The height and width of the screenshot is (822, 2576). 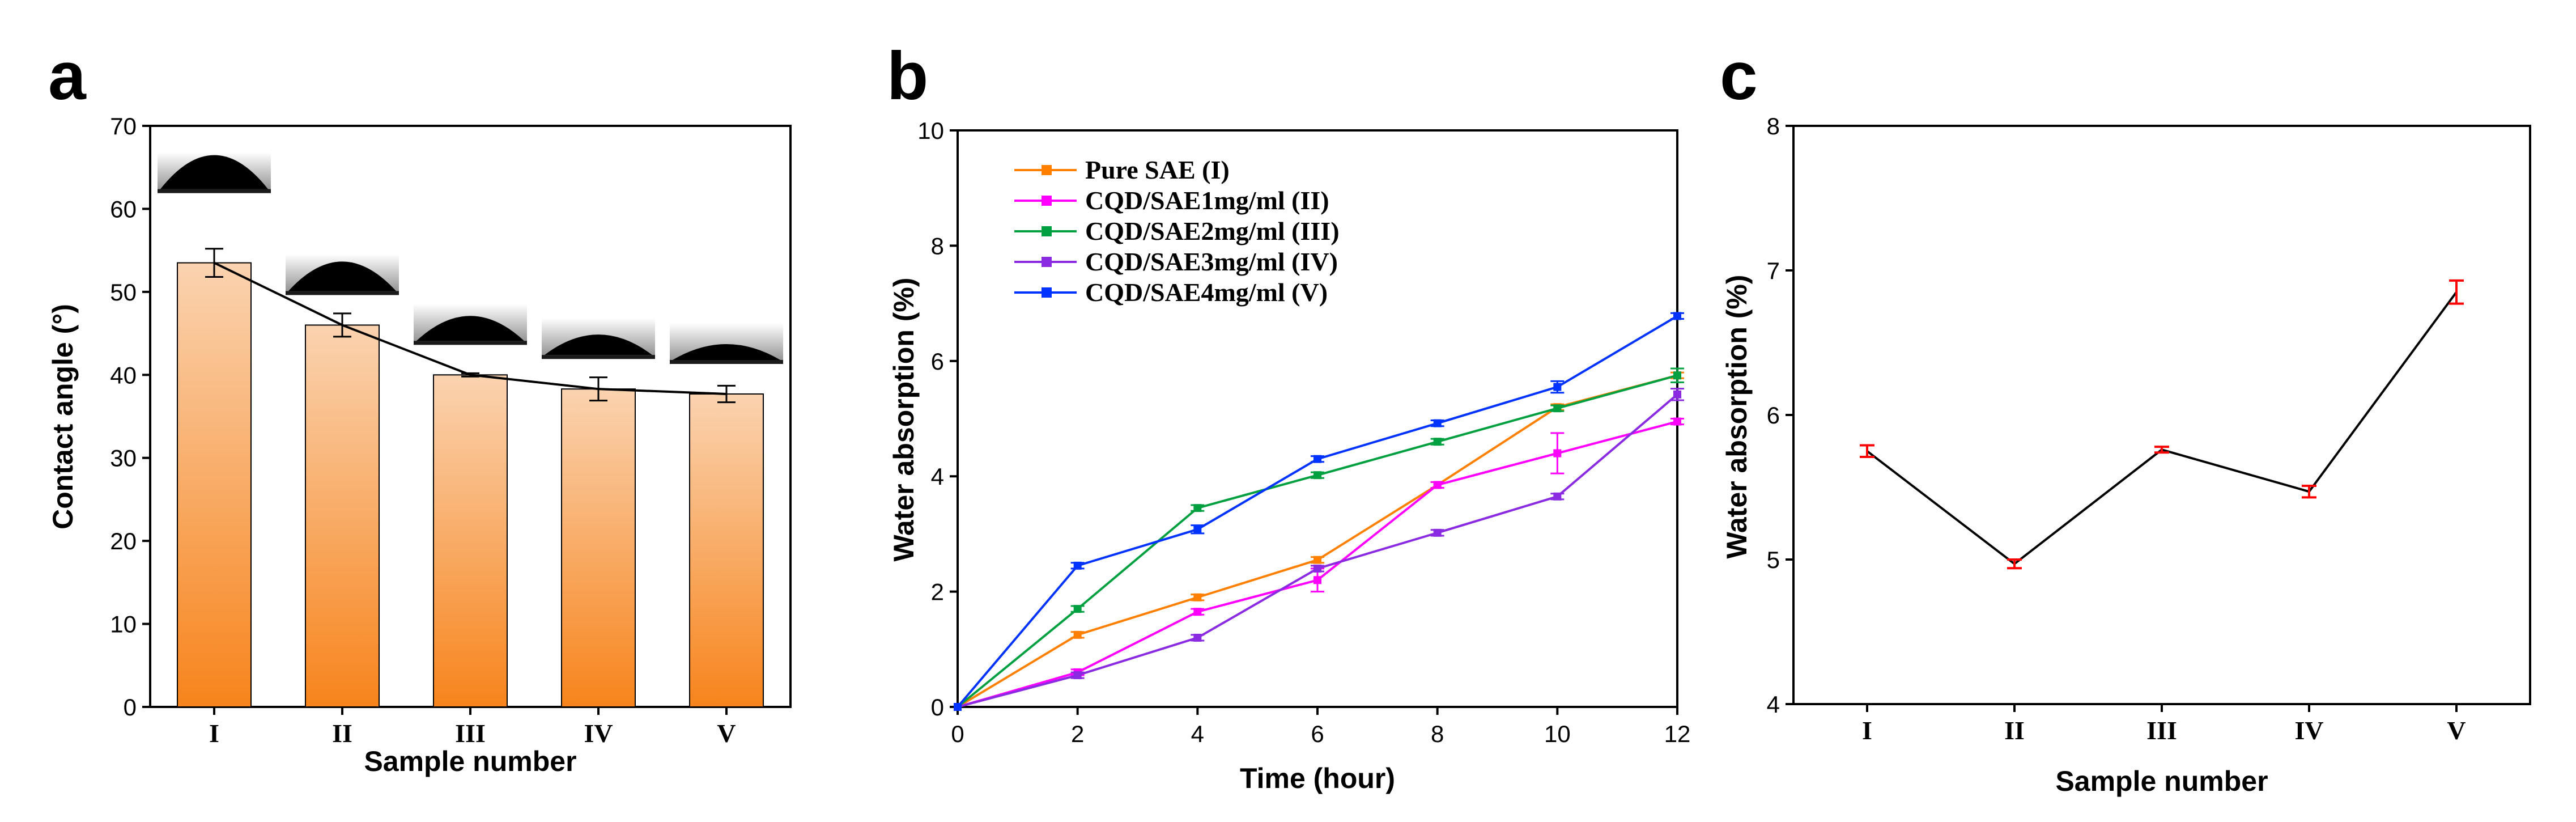 What do you see at coordinates (1677, 734) in the screenshot?
I see `panel-b-xtick-label: 12` at bounding box center [1677, 734].